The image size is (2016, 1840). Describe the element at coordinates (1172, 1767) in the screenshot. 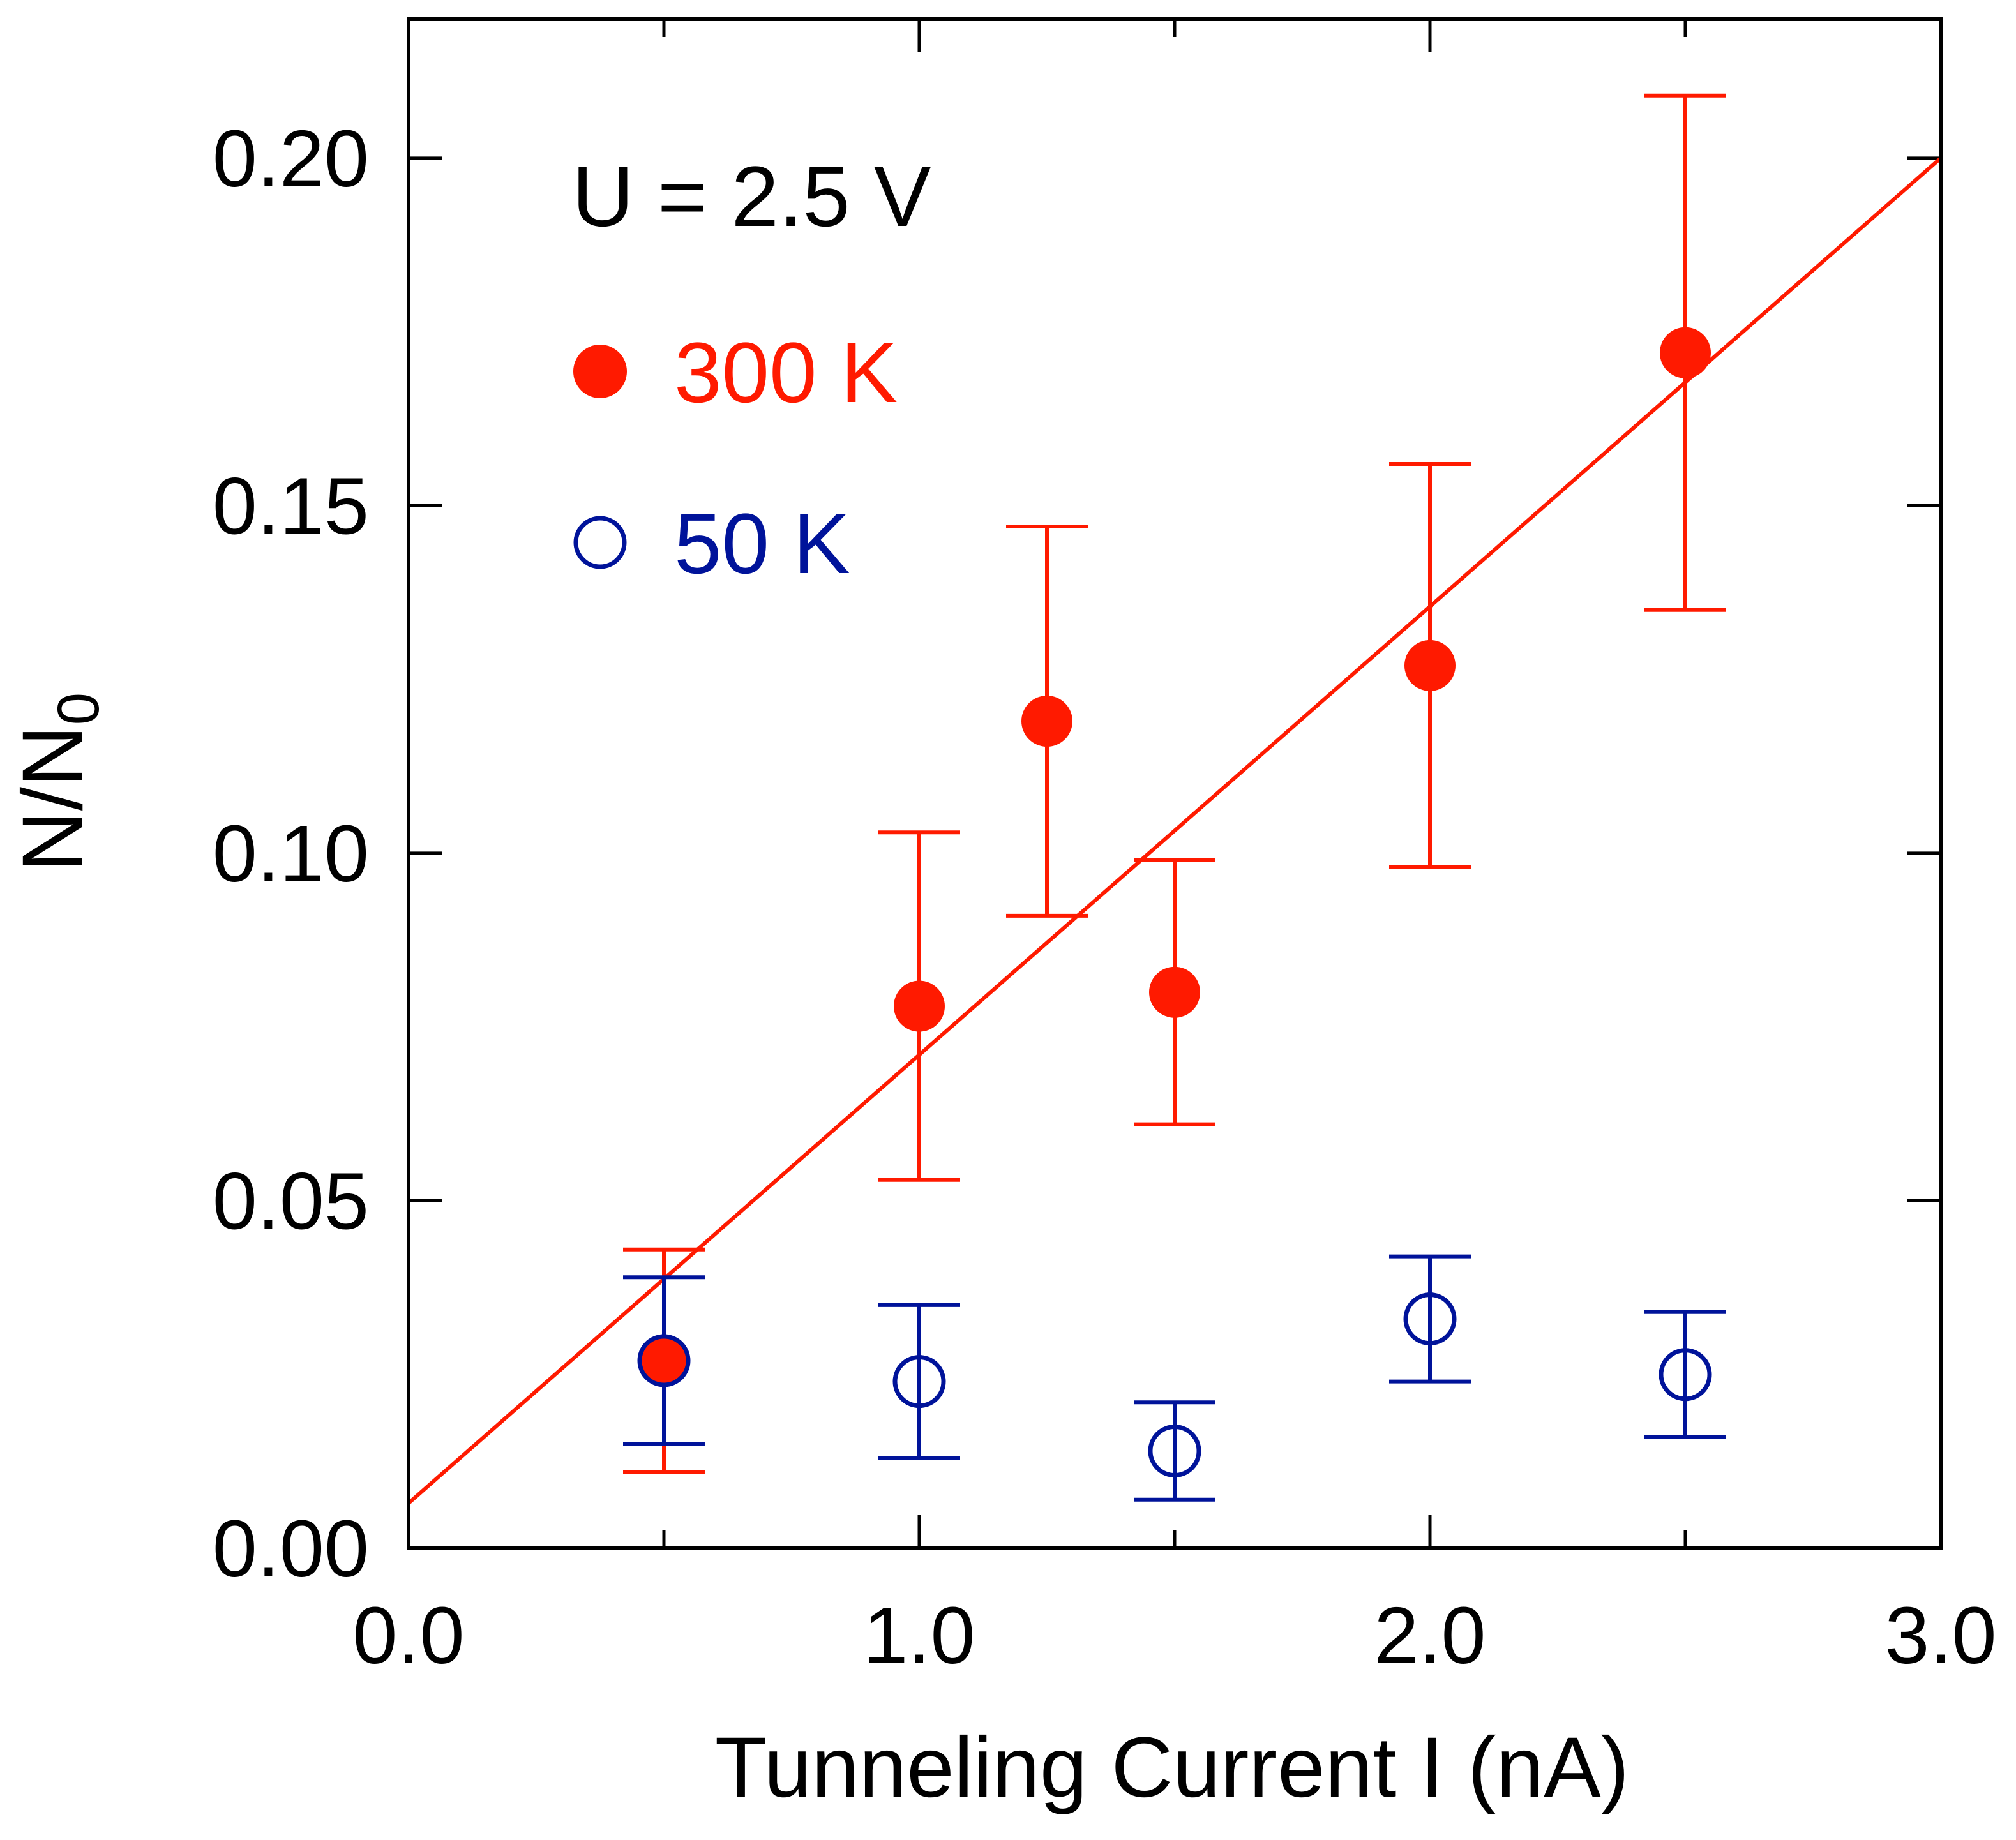

I see `x-axis-title: Tunneling Current I (nA)` at that location.